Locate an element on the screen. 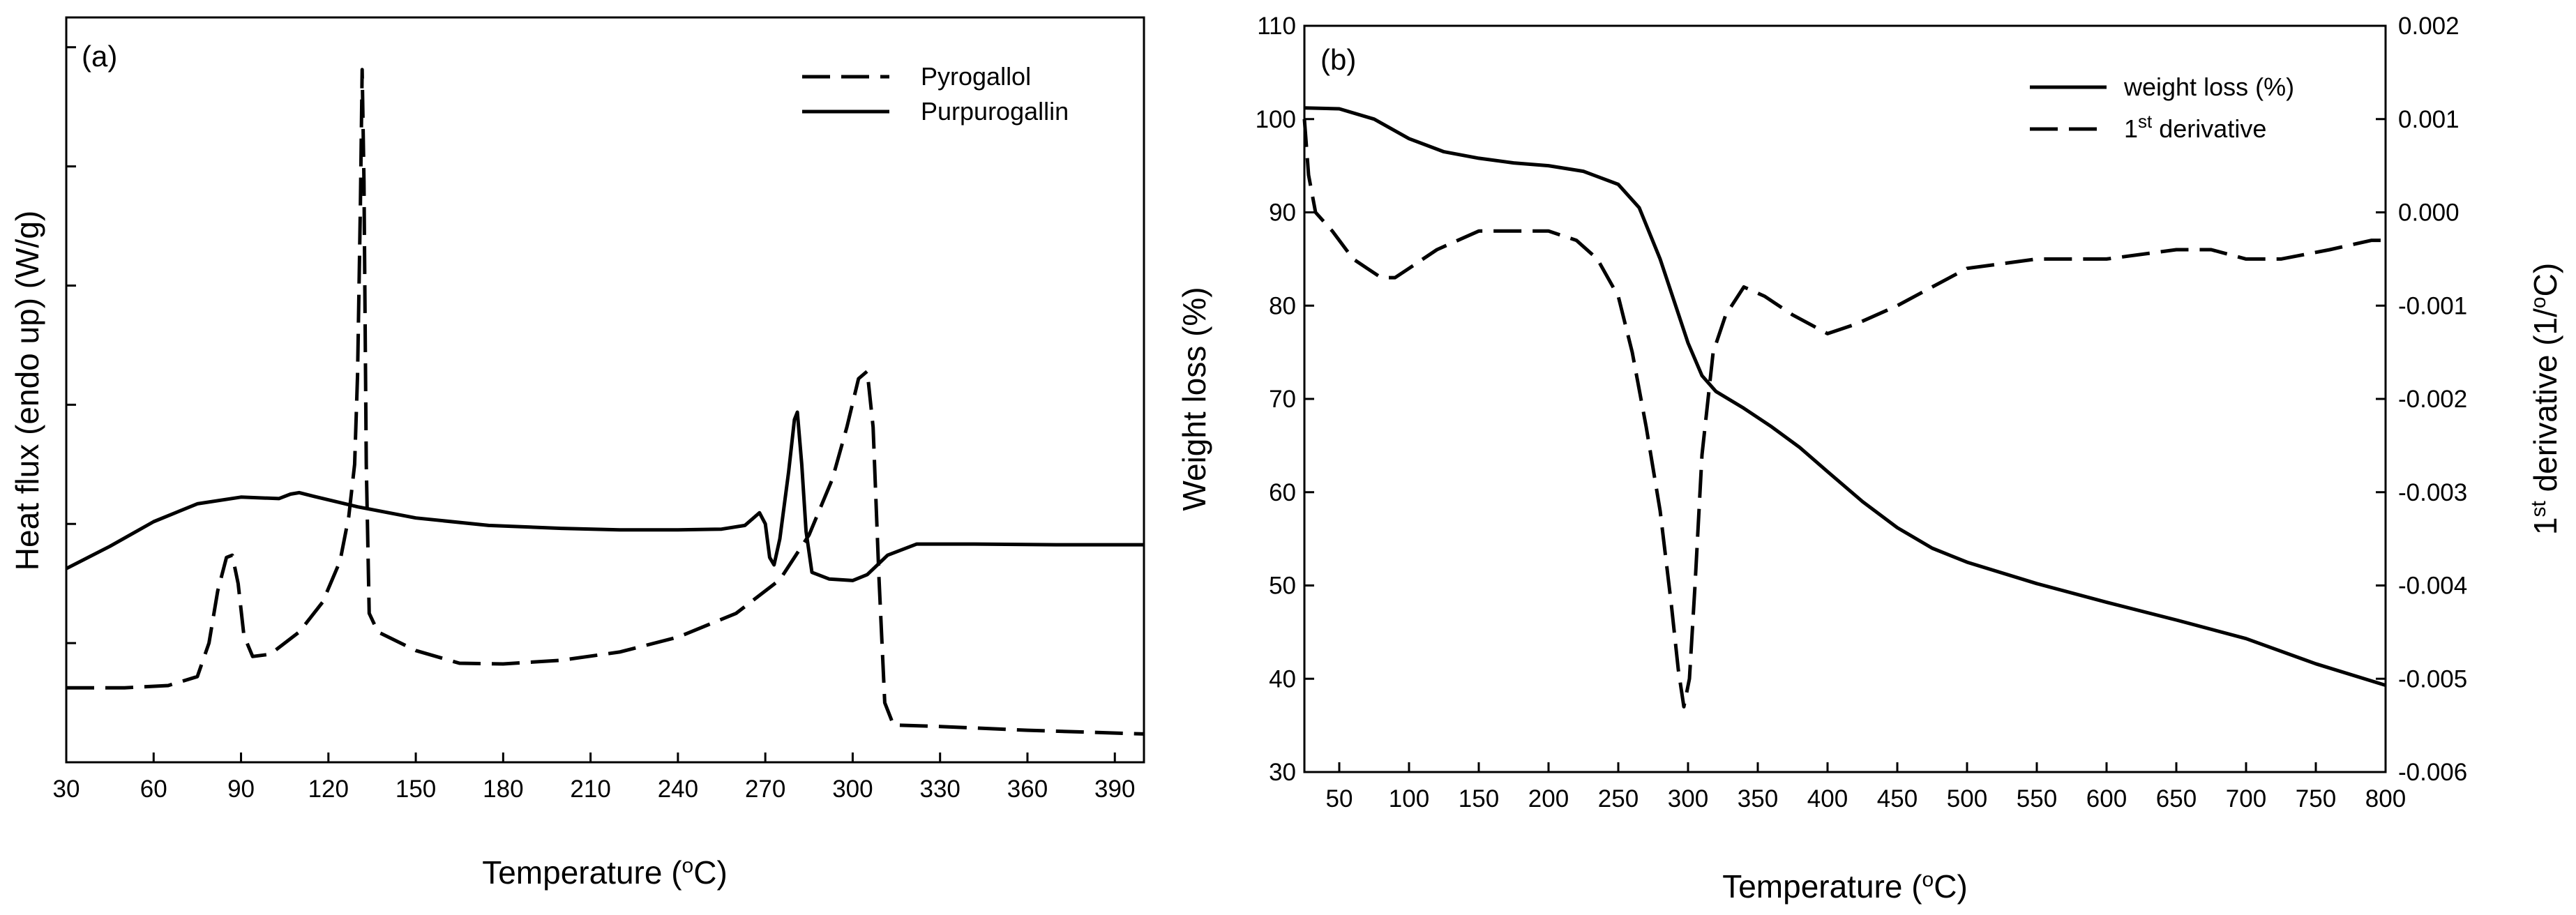 Image resolution: width=2576 pixels, height=915 pixels. panel-b-x-tick-label: 700 is located at coordinates (2246, 798).